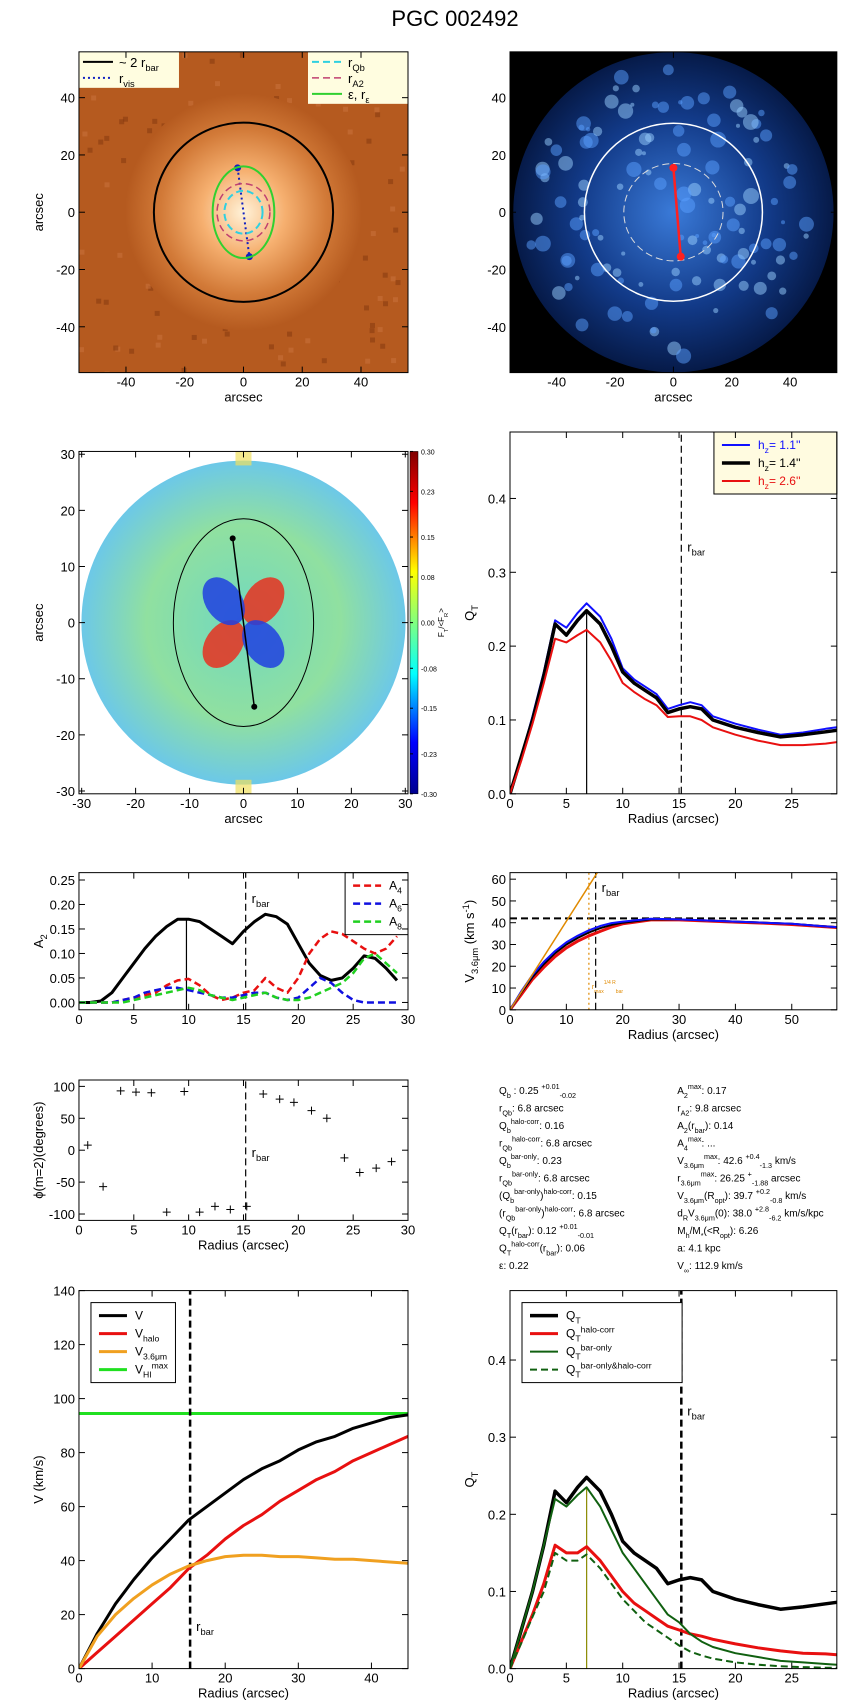 This screenshot has width=850, height=1700. Describe the element at coordinates (184, 382) in the screenshot. I see `x-tick-label: -20` at that location.